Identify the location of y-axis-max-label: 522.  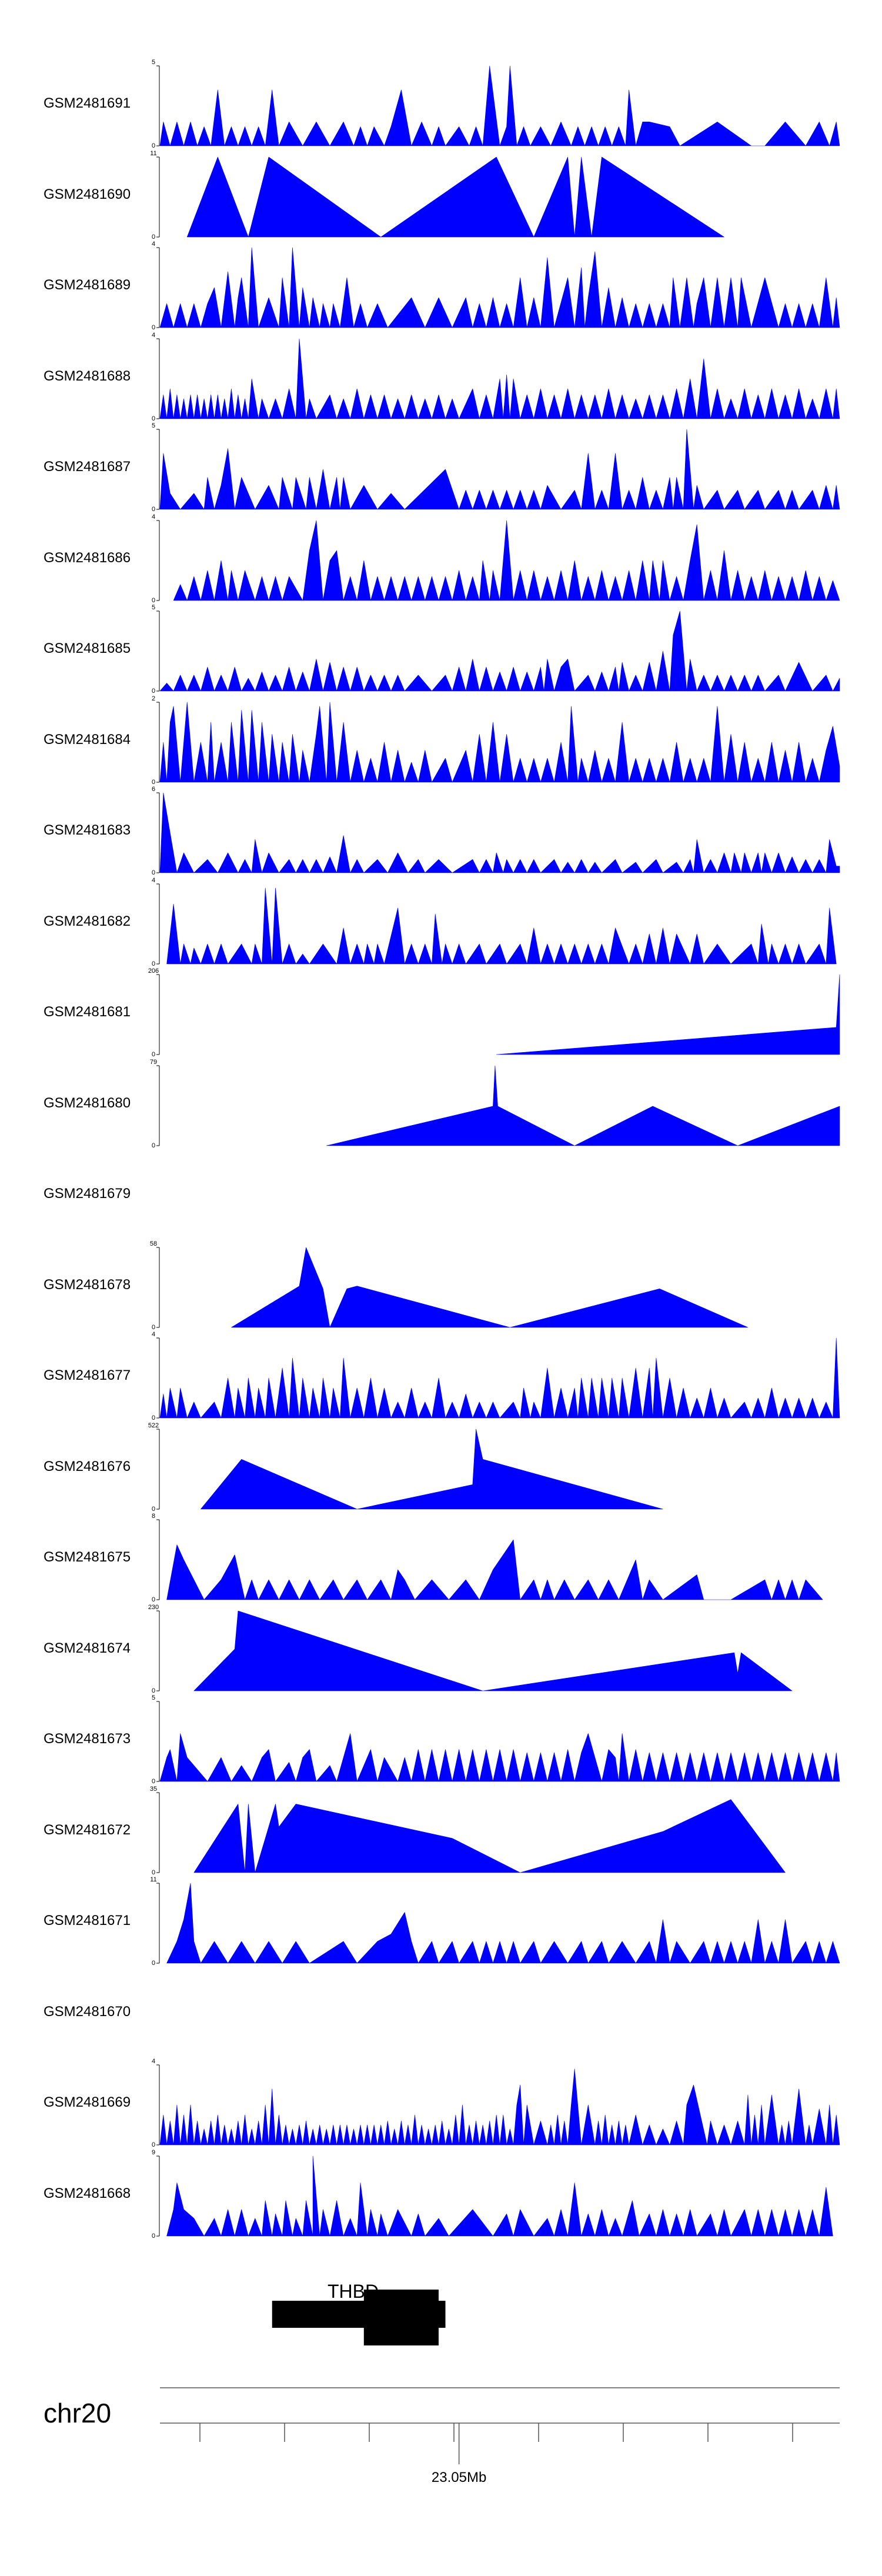
(153, 1425).